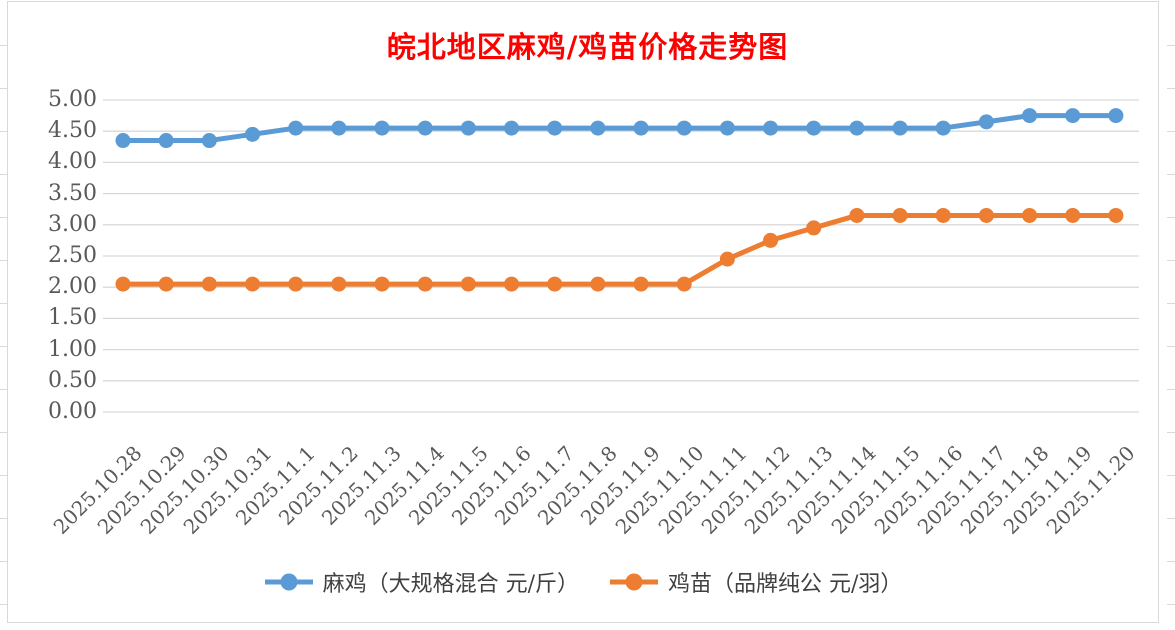  Describe the element at coordinates (72, 255) in the screenshot. I see `y-tick-label: 2.50` at that location.